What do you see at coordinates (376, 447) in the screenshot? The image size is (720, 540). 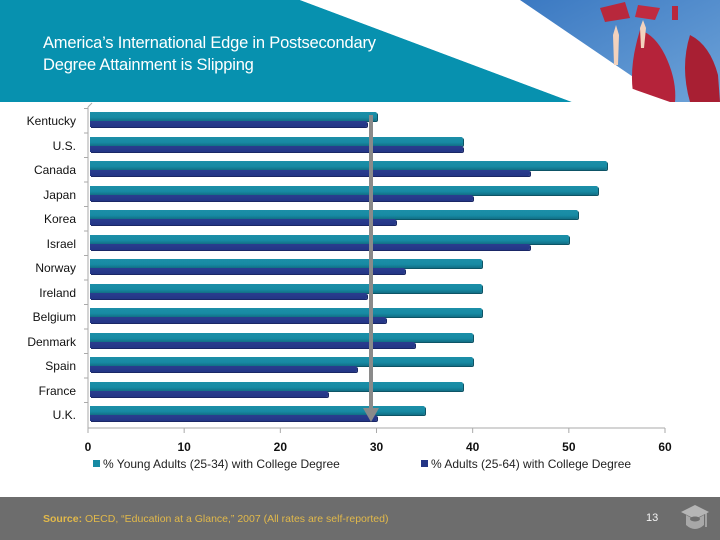 I see `x-tick-label: 30` at bounding box center [376, 447].